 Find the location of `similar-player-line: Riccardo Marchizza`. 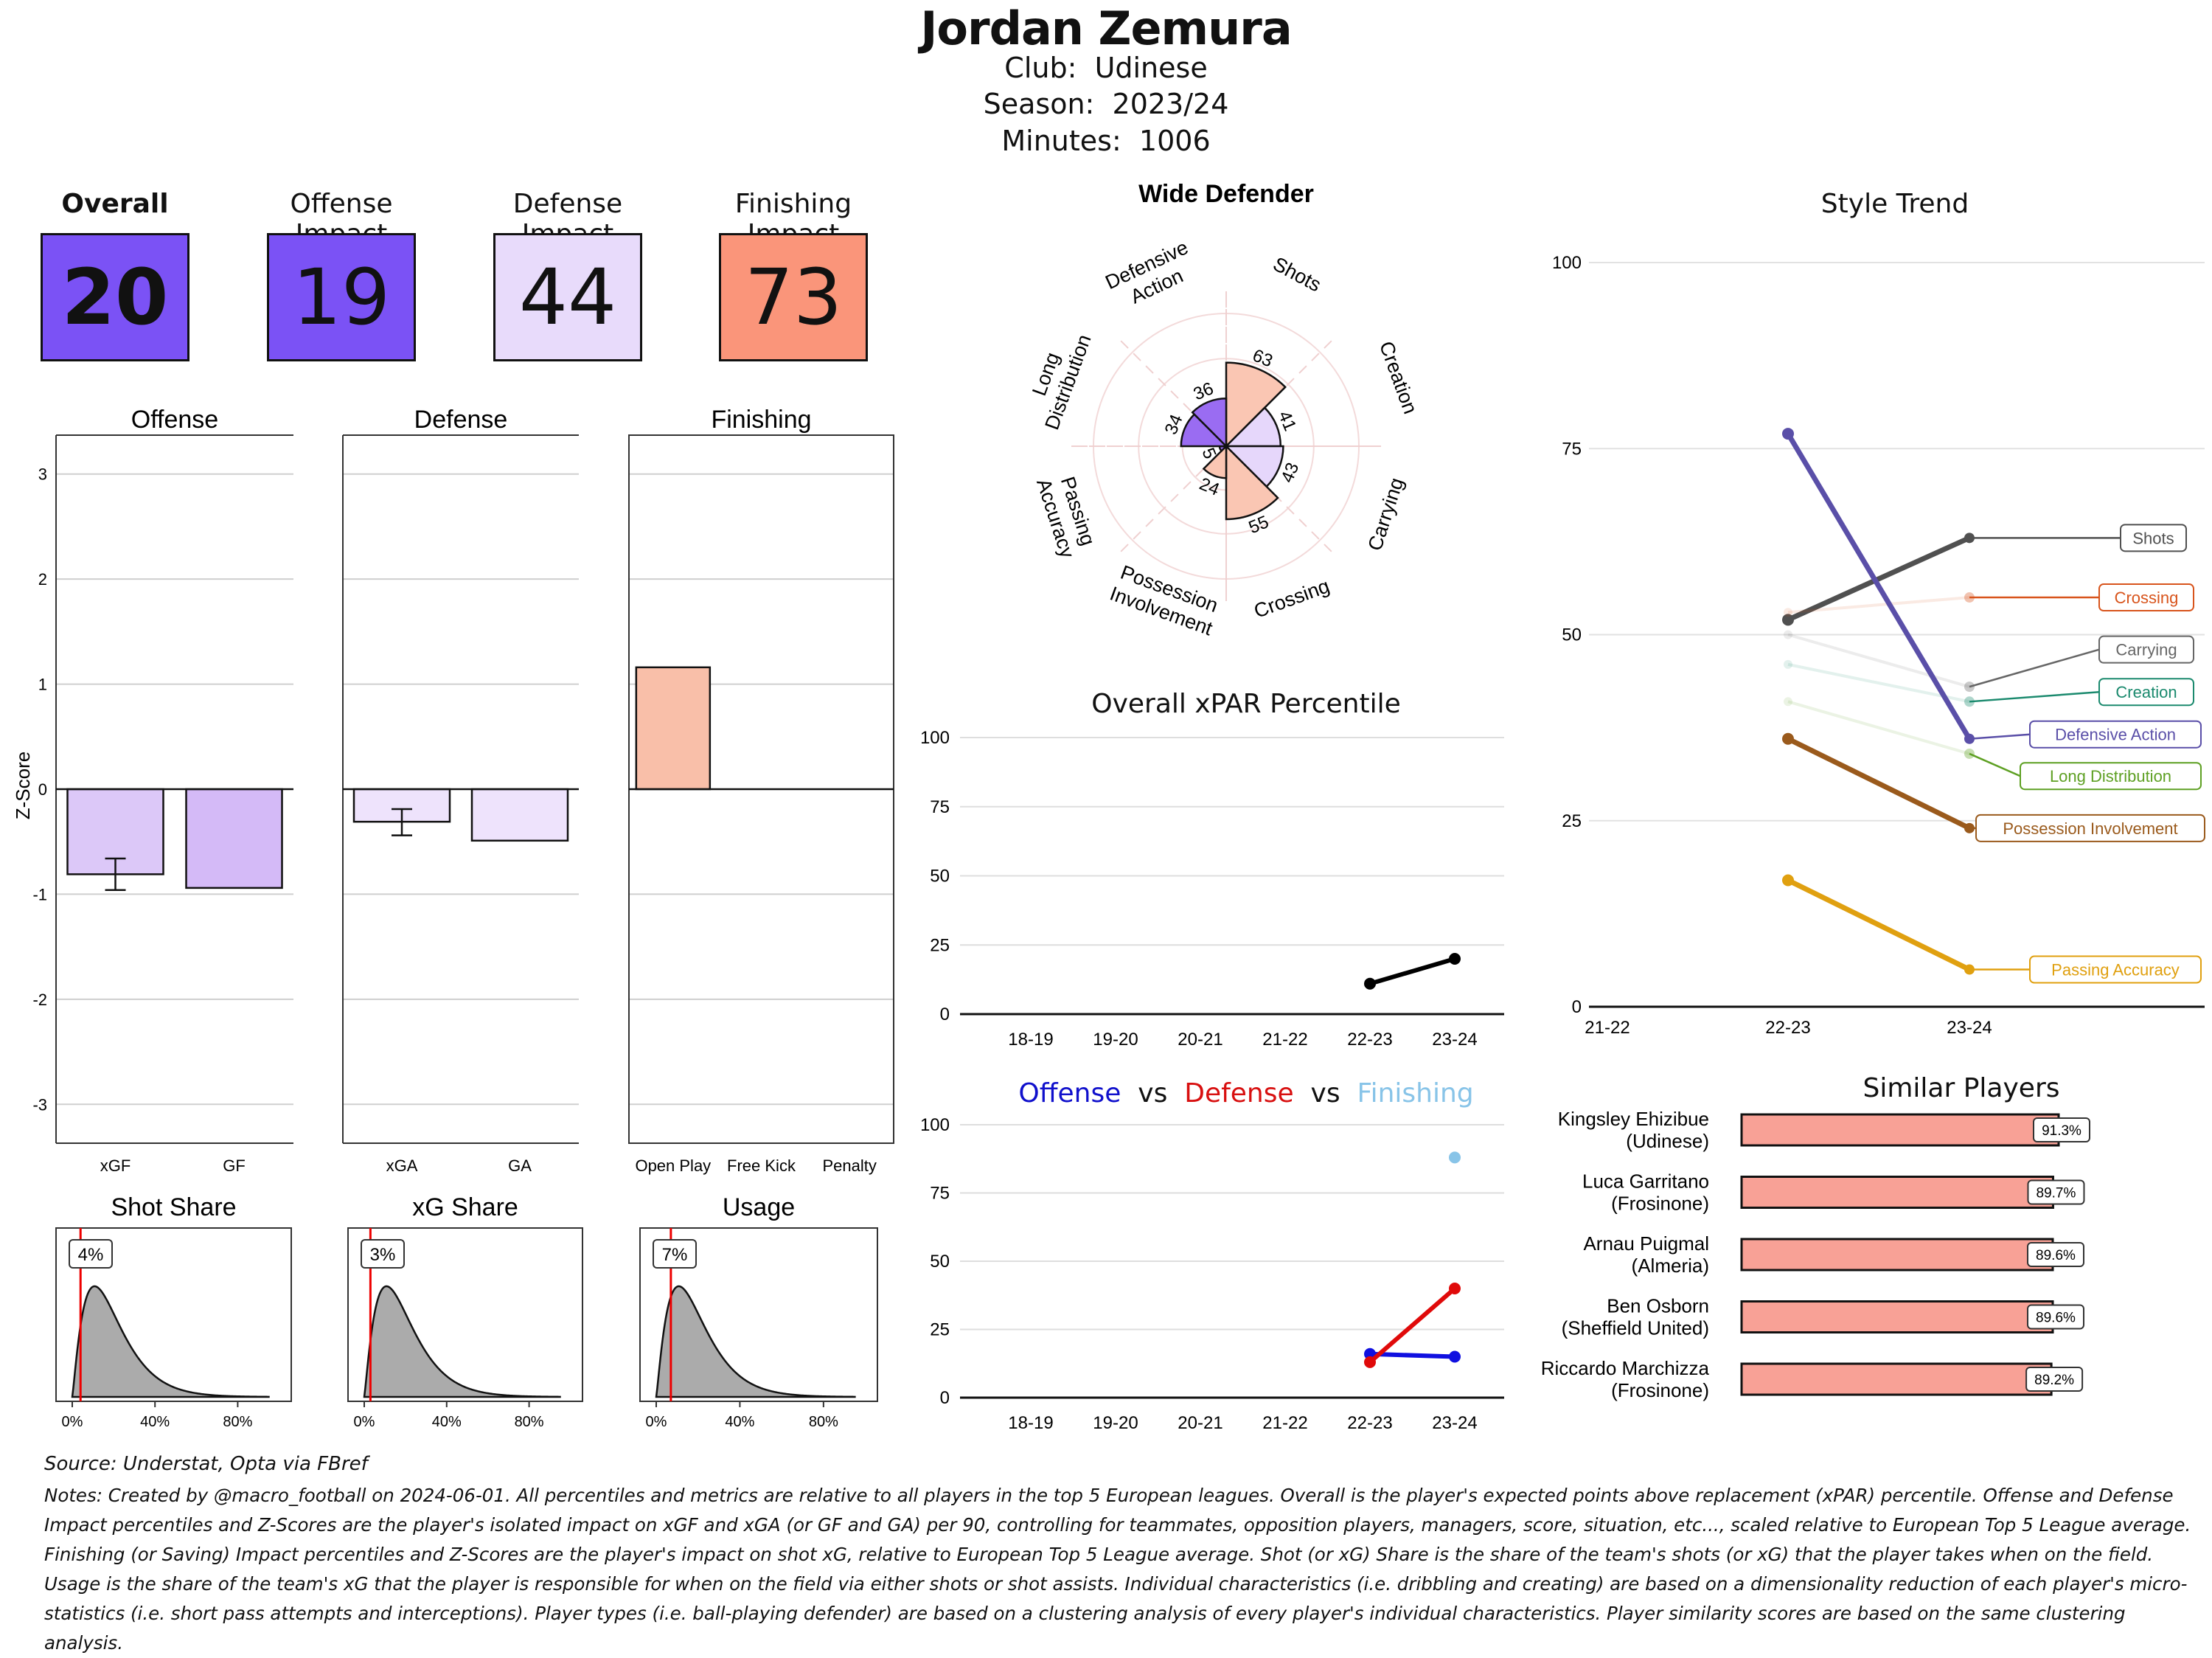

similar-player-line: Riccardo Marchizza is located at coordinates (1625, 1368).